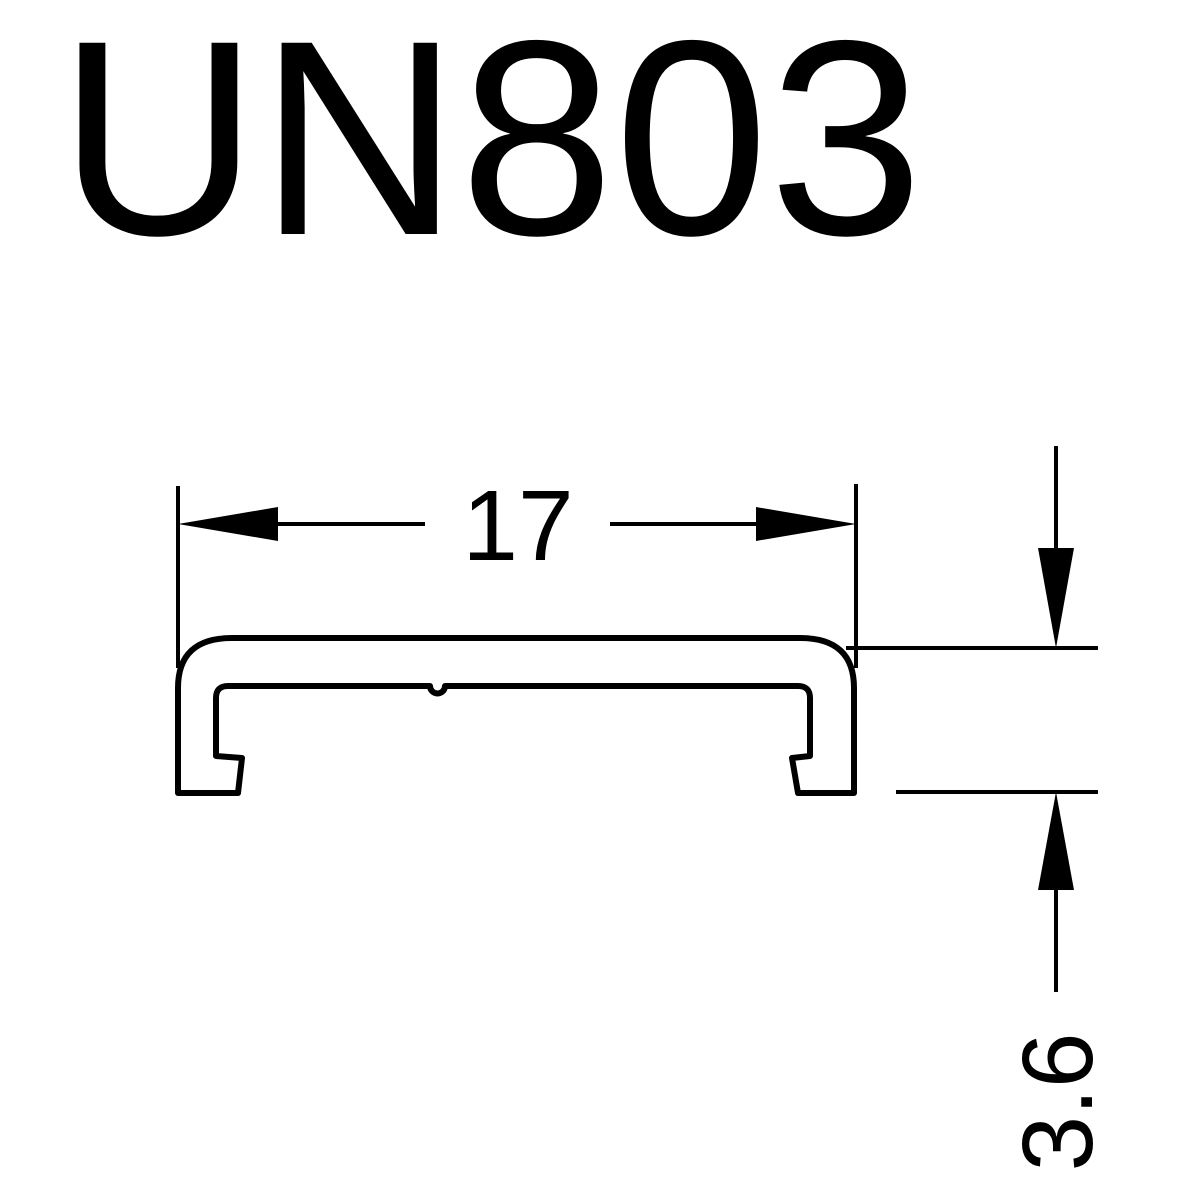 The width and height of the screenshot is (1200, 1200). What do you see at coordinates (980, 809) in the screenshot?
I see `height-dimension: 3.6` at bounding box center [980, 809].